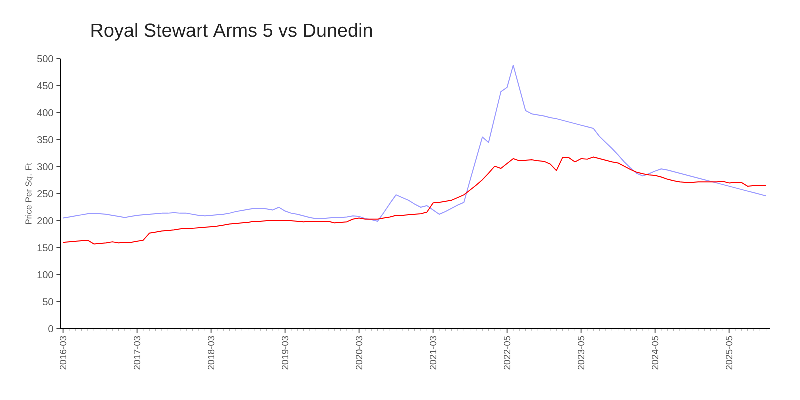 The image size is (800, 400). Describe the element at coordinates (137, 353) in the screenshot. I see `x-tick-label: 2017-03` at that location.